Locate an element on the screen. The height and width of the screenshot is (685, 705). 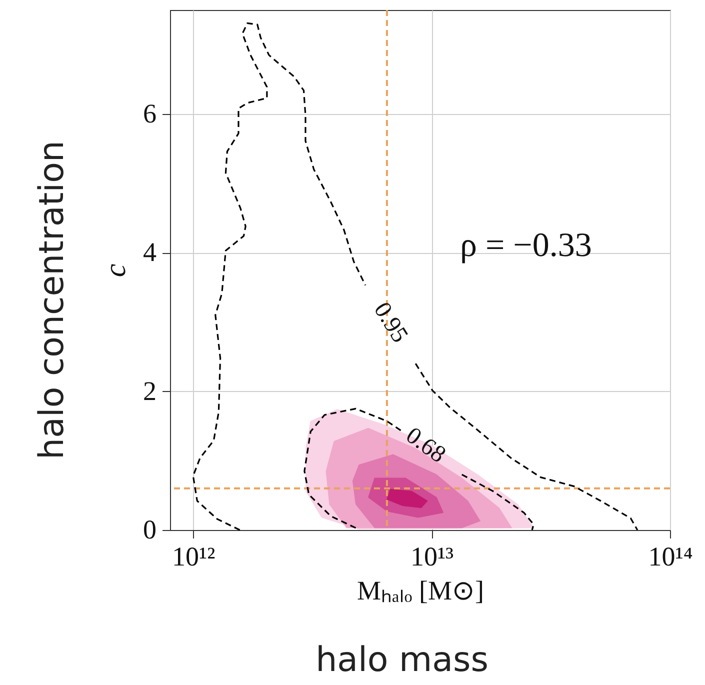
annotation: 0.68 is located at coordinates (425, 445).